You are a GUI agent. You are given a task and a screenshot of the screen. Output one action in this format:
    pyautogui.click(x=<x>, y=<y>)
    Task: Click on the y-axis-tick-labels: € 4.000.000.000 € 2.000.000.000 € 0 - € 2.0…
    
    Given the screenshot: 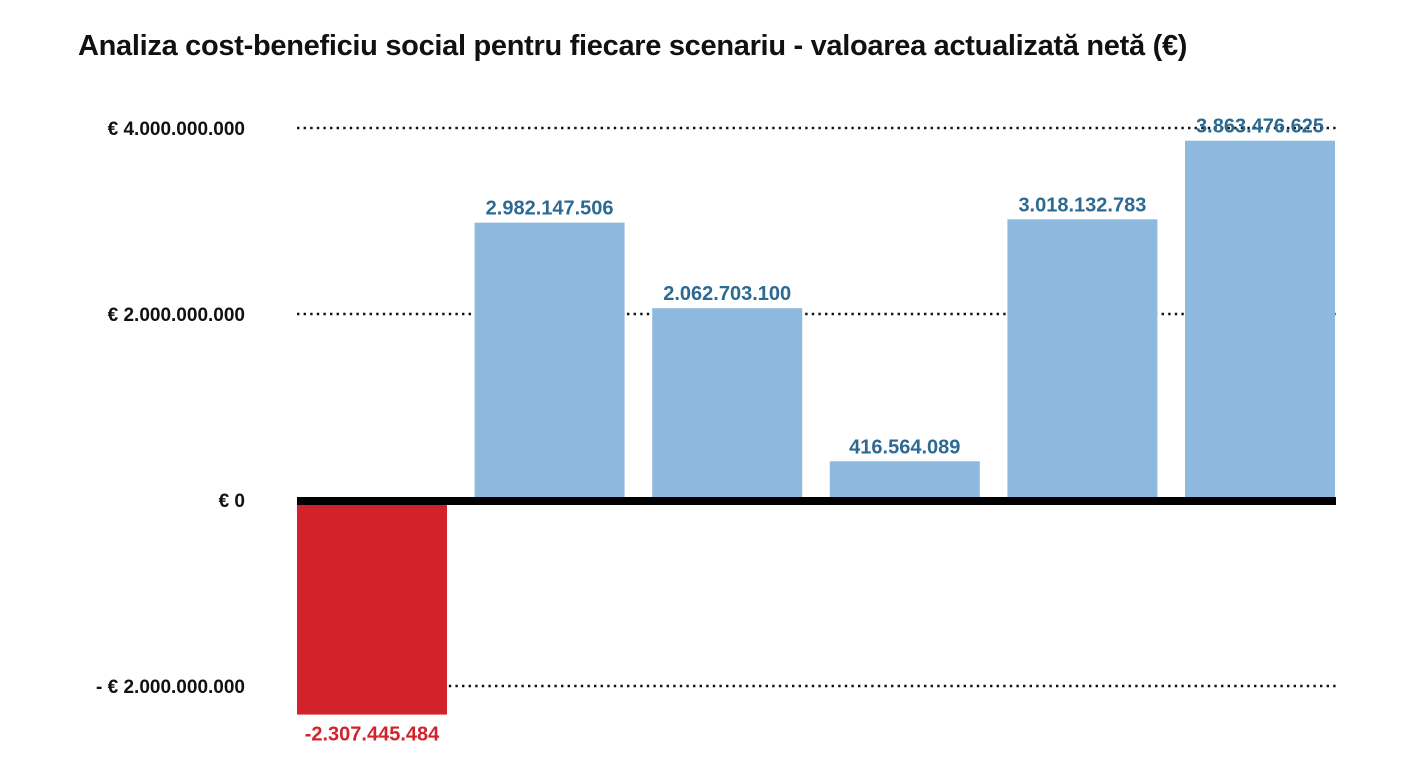 What is the action you would take?
    pyautogui.click(x=170, y=408)
    